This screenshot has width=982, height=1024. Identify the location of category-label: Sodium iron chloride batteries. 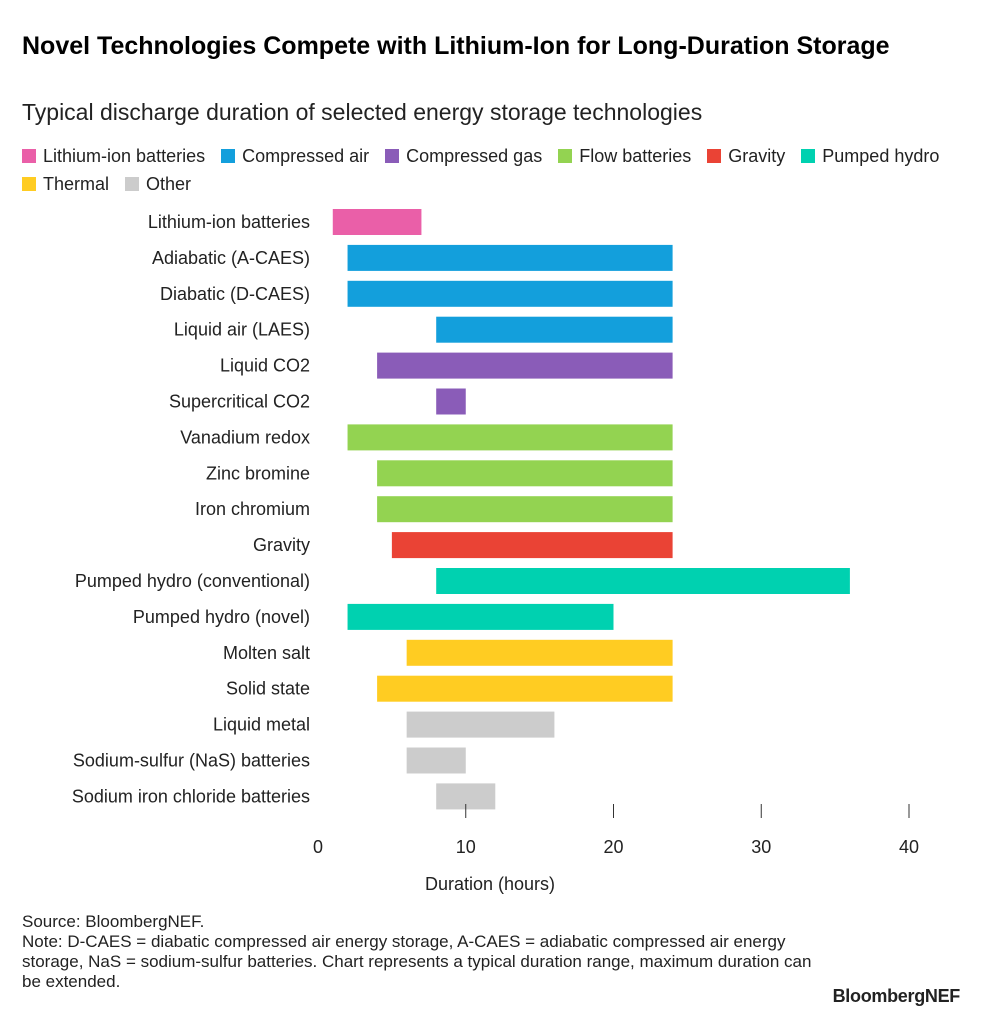
(191, 796).